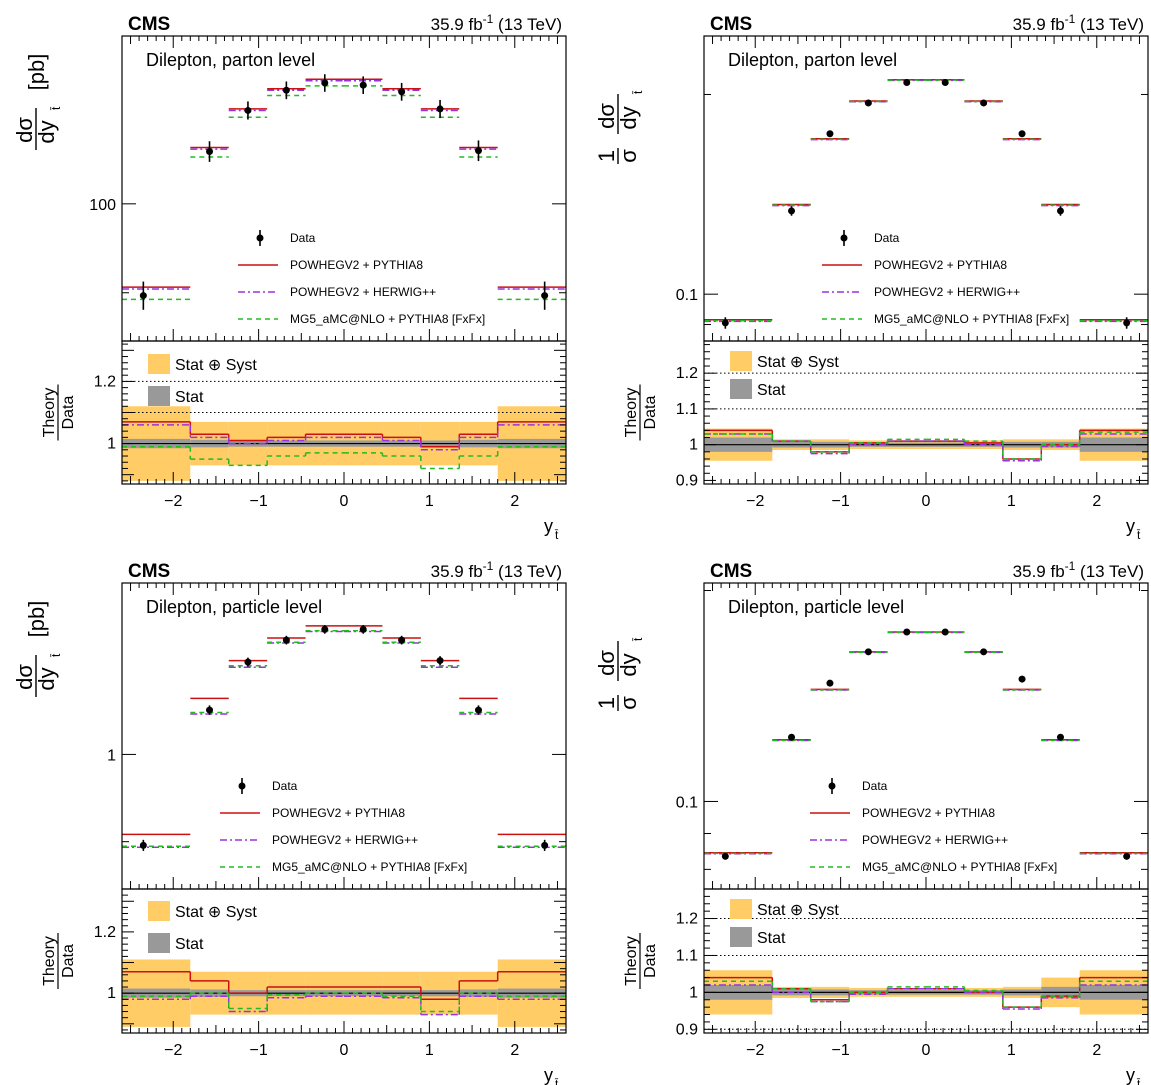 The width and height of the screenshot is (1151, 1085). I want to click on panel-title: Dilepton, parton level, so click(230, 60).